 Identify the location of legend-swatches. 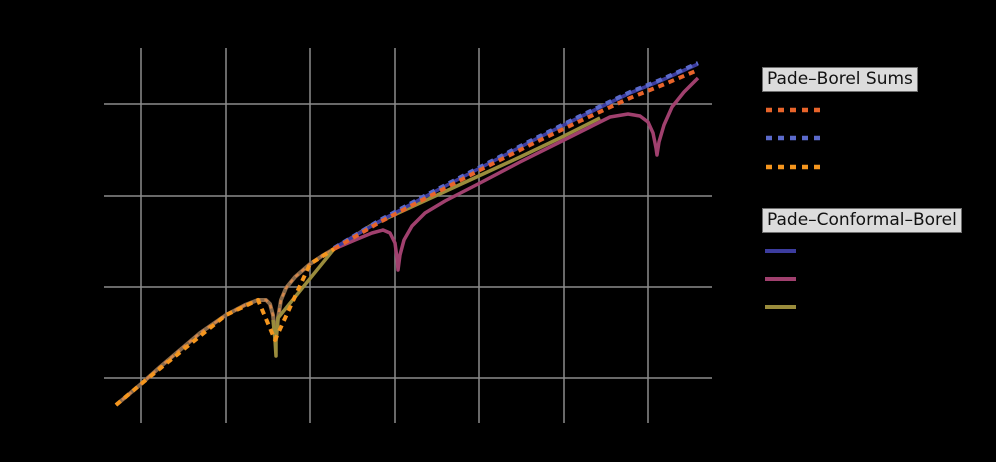
(794, 208).